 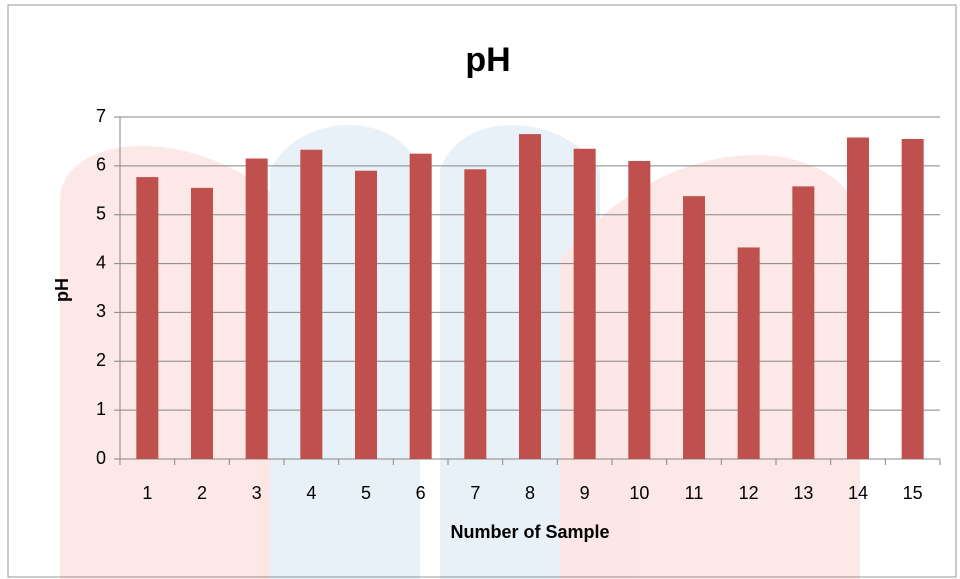 What do you see at coordinates (62, 290) in the screenshot?
I see `y-axis-label: pH` at bounding box center [62, 290].